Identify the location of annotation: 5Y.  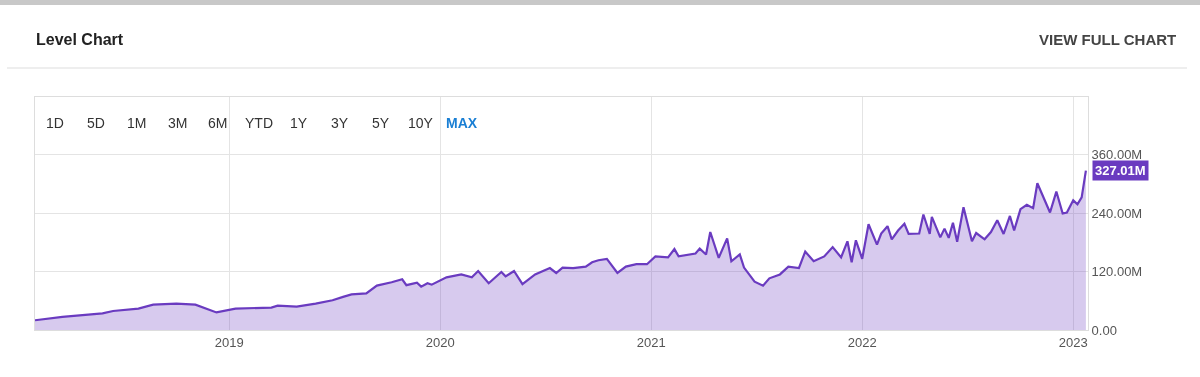
(381, 123).